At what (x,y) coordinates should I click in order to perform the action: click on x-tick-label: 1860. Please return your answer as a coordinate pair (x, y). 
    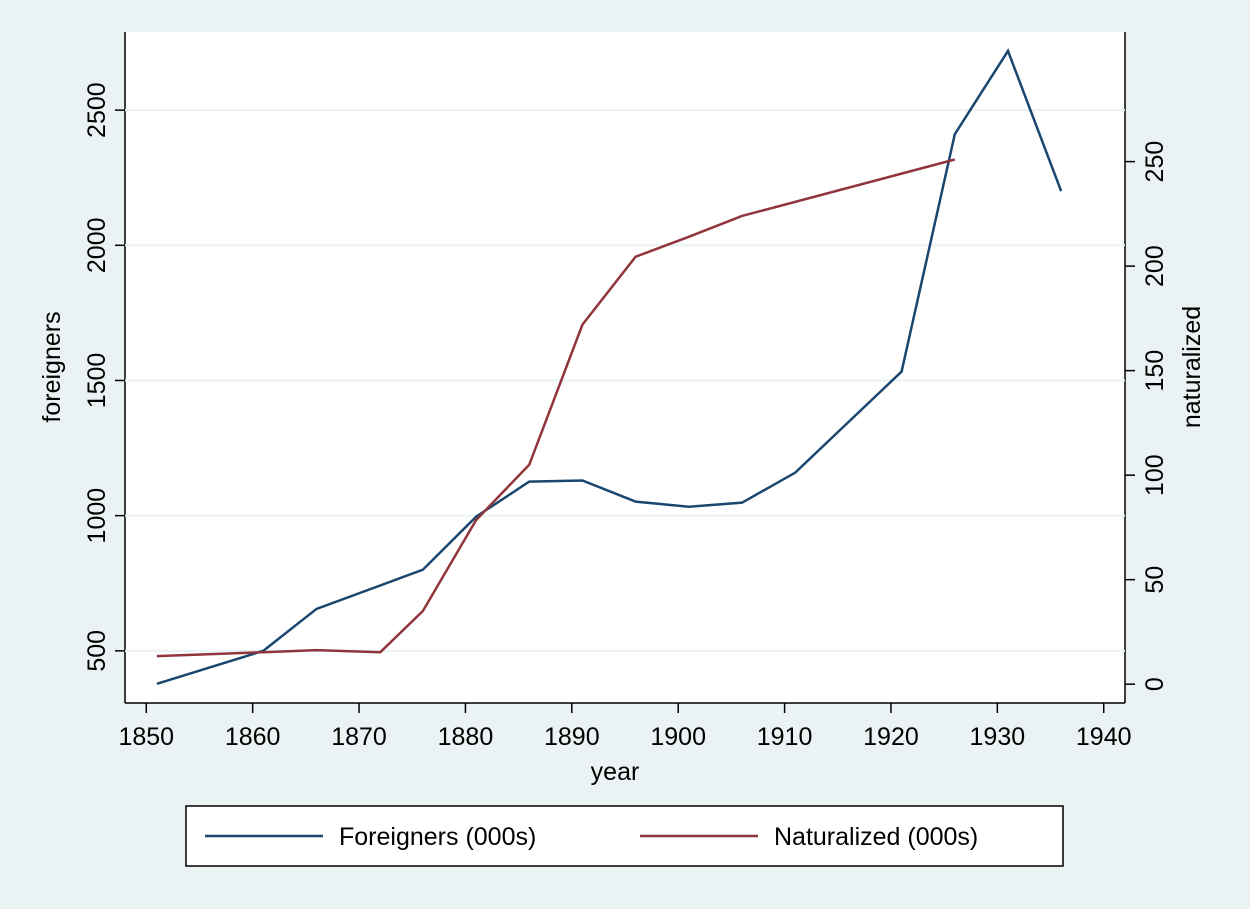
    Looking at the image, I should click on (253, 737).